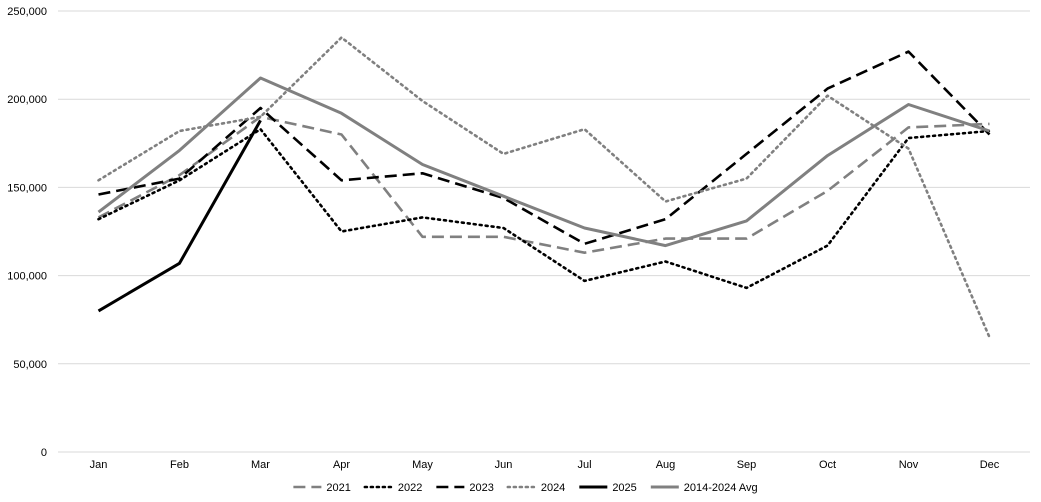  Describe the element at coordinates (27, 232) in the screenshot. I see `y-axis-tick-labels: 0 50,000 100,000 150,000 200,000 250,000` at that location.